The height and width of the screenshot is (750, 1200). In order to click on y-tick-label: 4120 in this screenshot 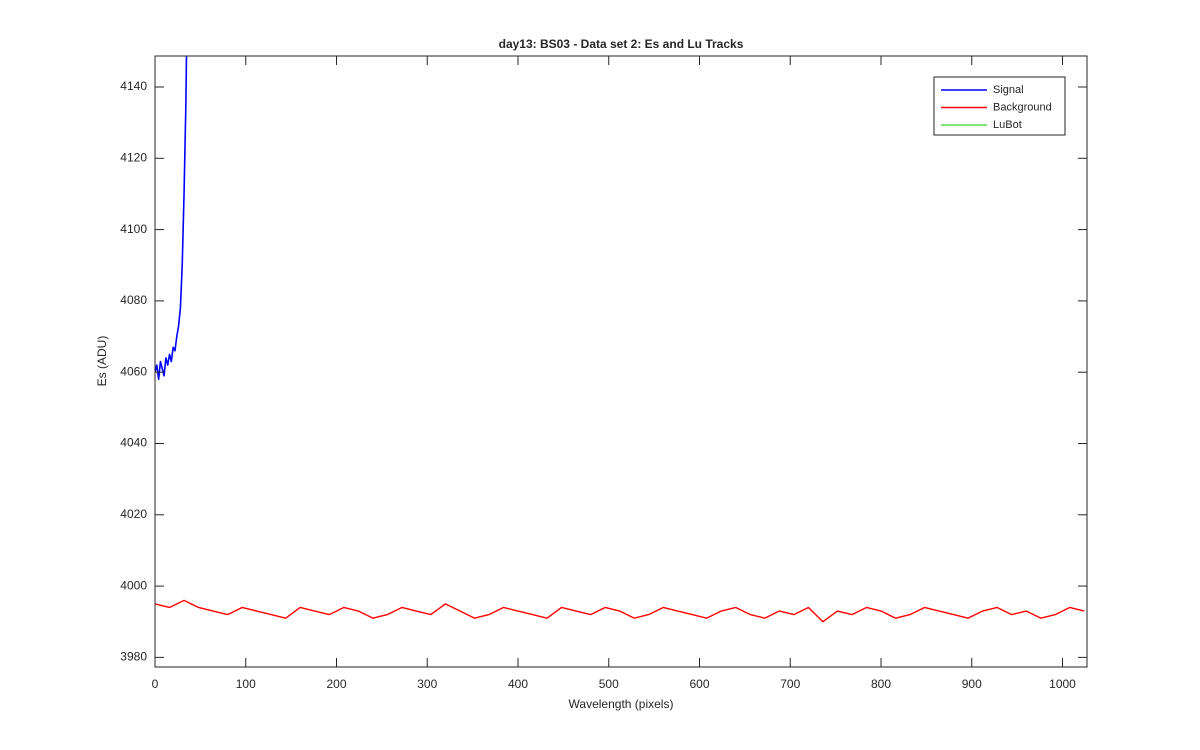, I will do `click(133, 157)`.